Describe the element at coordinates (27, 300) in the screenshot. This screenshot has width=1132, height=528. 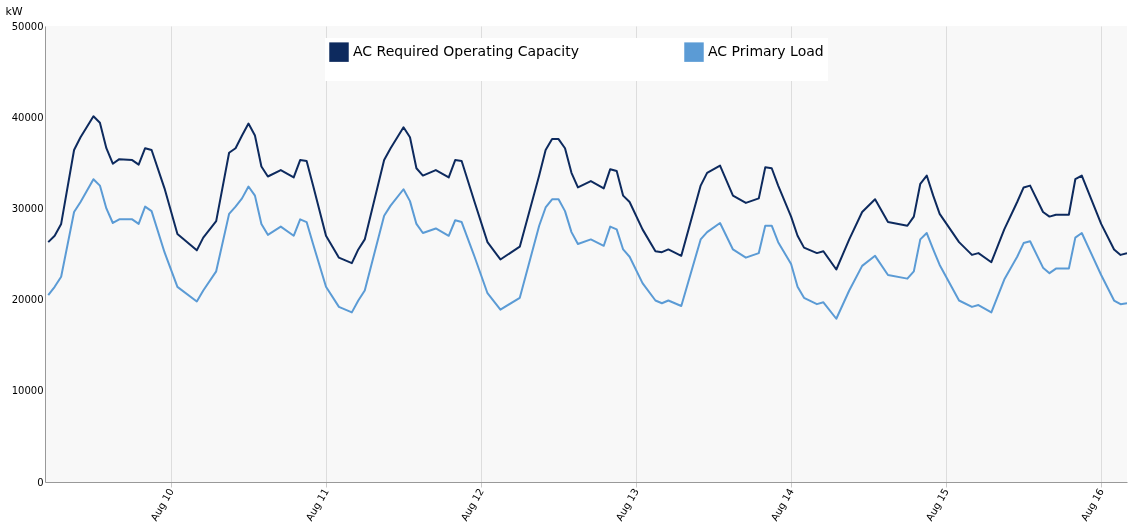
I see `y-tick-label: 20000` at that location.